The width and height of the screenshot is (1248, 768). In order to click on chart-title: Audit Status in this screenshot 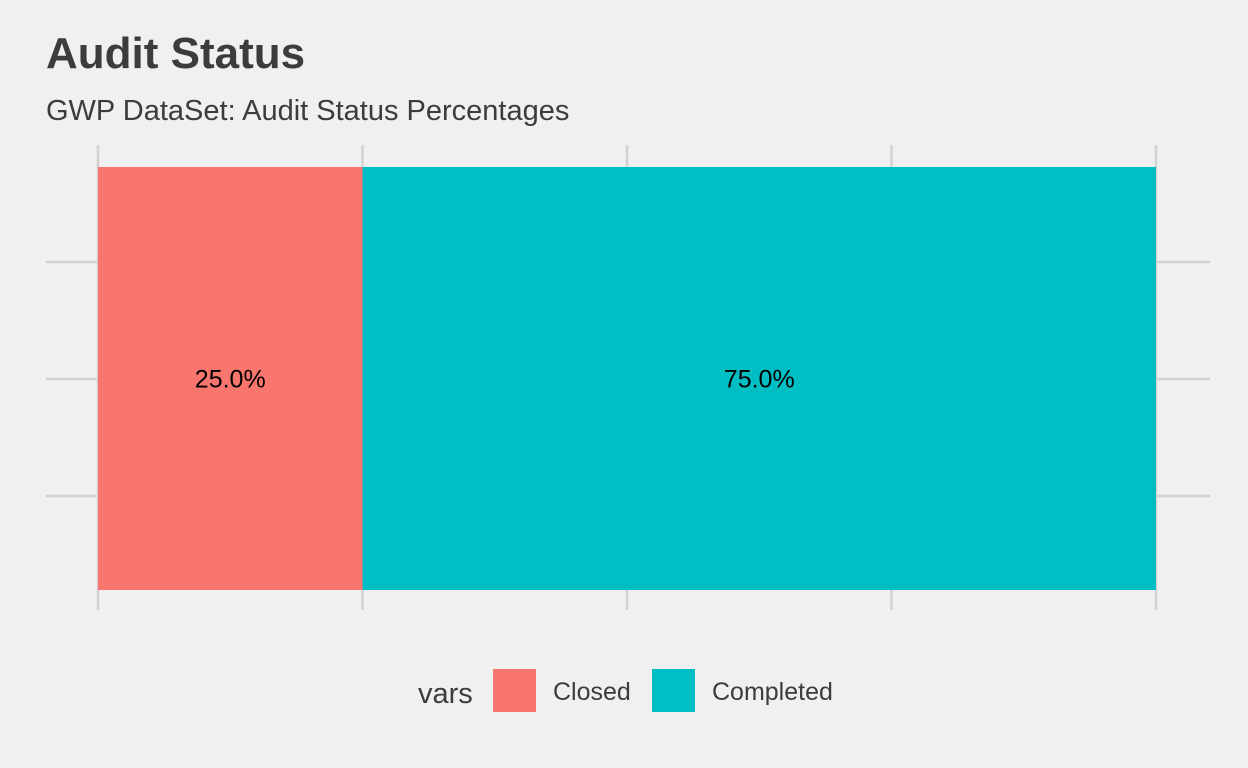, I will do `click(176, 53)`.